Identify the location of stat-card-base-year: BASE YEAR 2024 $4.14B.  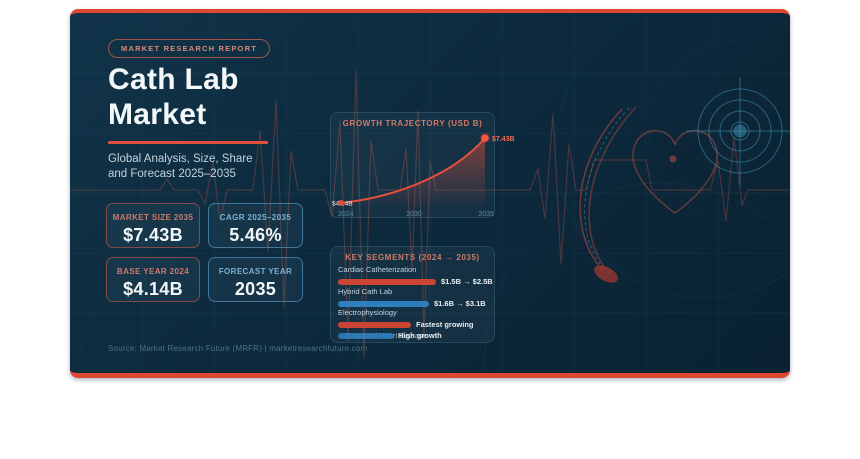
(153, 279).